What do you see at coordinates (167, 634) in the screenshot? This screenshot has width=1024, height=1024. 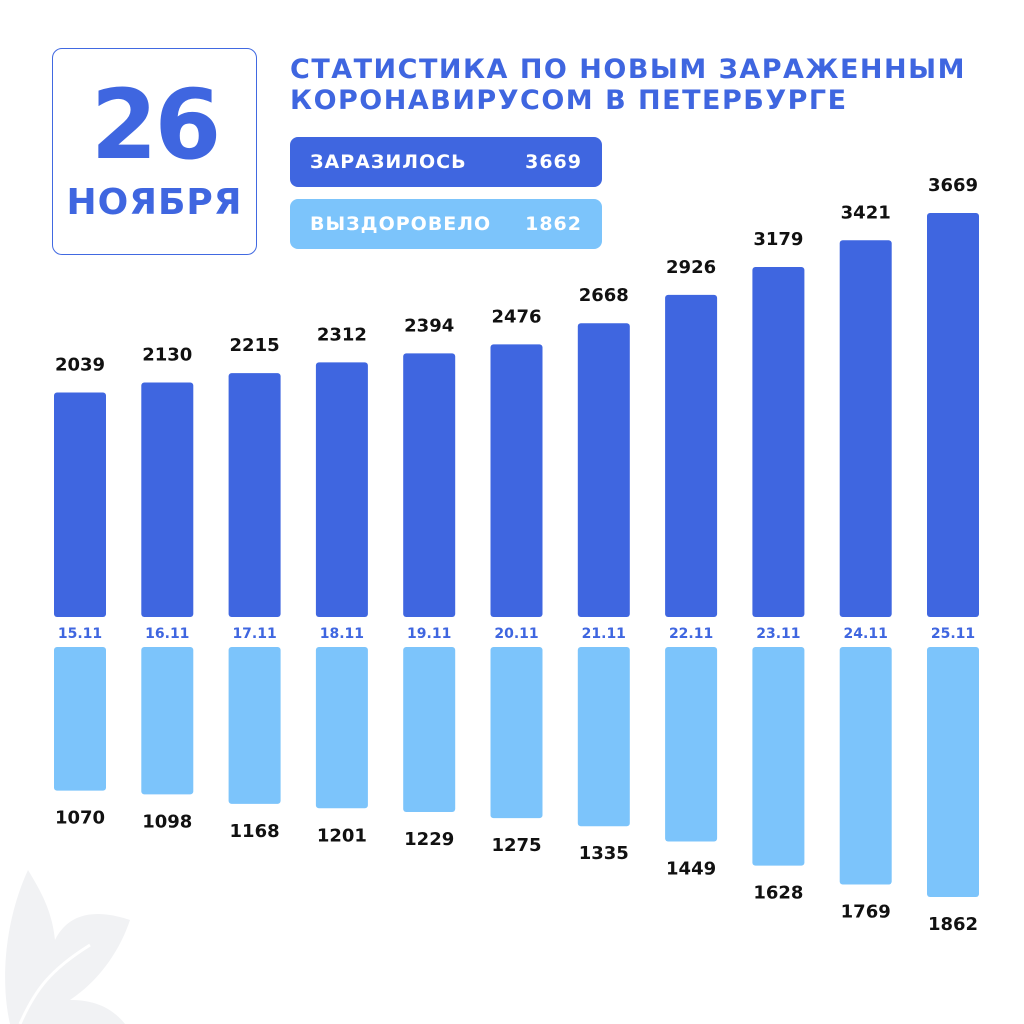 I see `date-tick-label: 16.11` at bounding box center [167, 634].